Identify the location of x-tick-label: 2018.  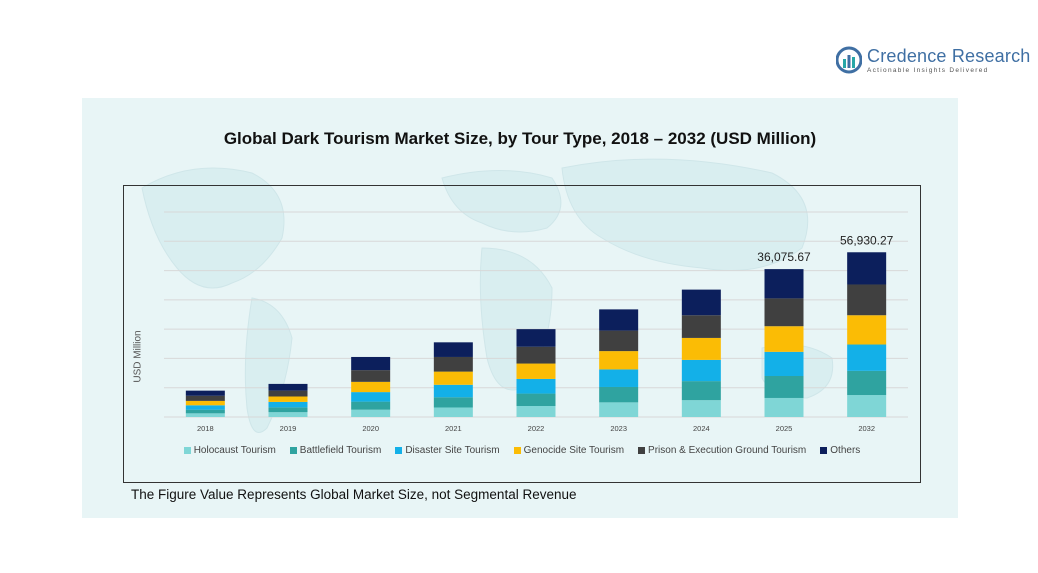
(205, 428).